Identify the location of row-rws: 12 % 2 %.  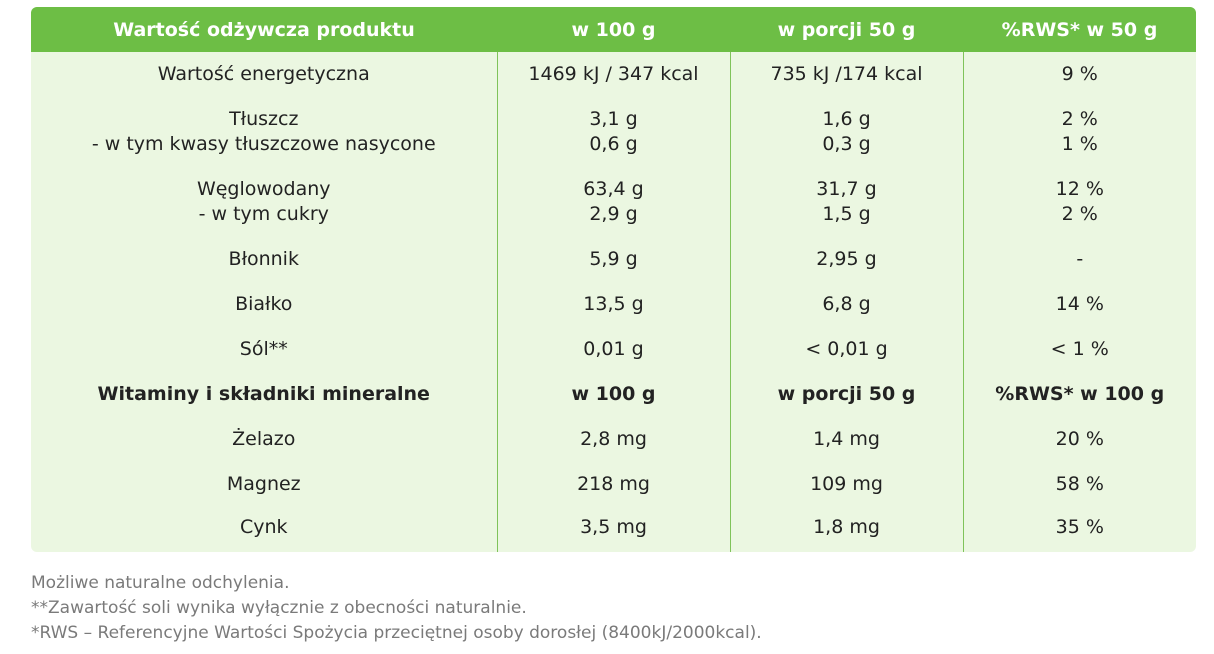
(1079, 202).